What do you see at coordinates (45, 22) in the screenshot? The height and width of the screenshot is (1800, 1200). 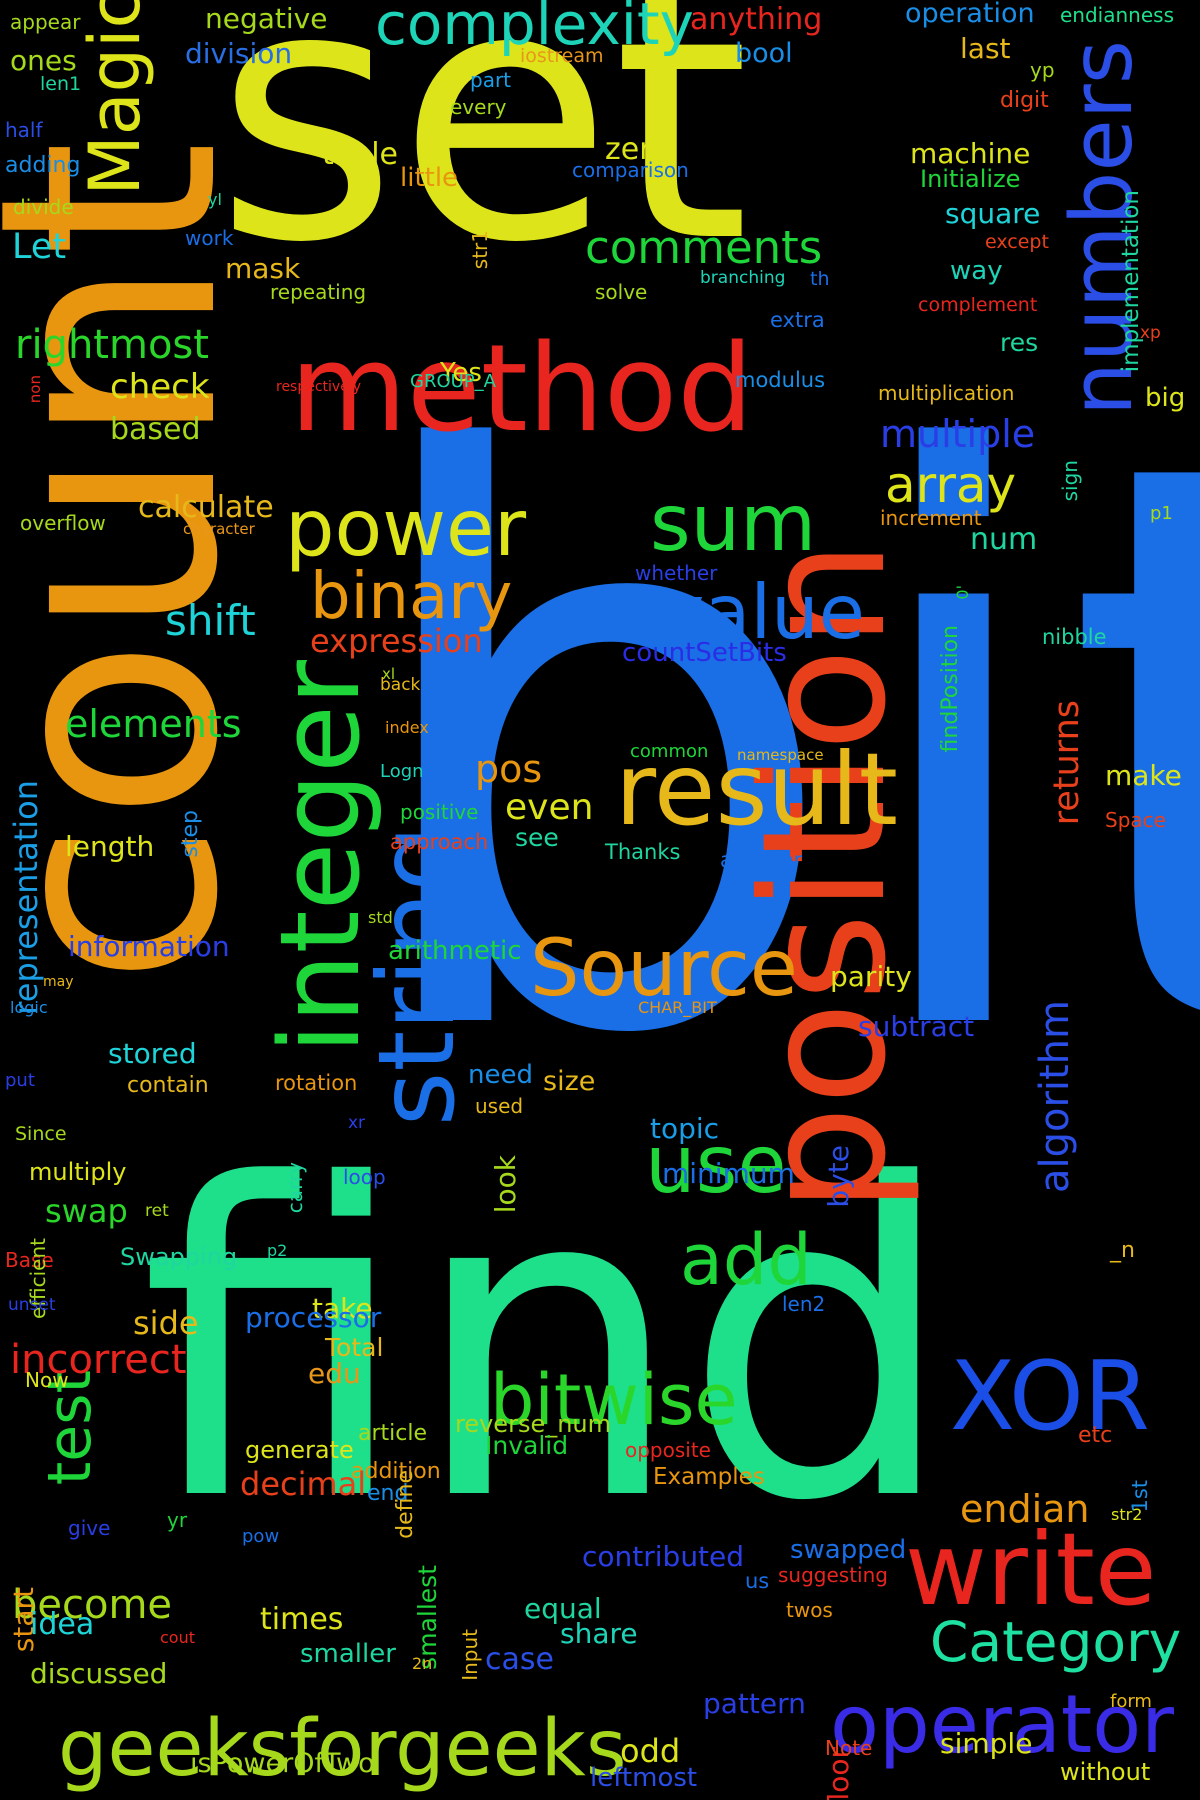 I see `word-cloud-term: appear` at bounding box center [45, 22].